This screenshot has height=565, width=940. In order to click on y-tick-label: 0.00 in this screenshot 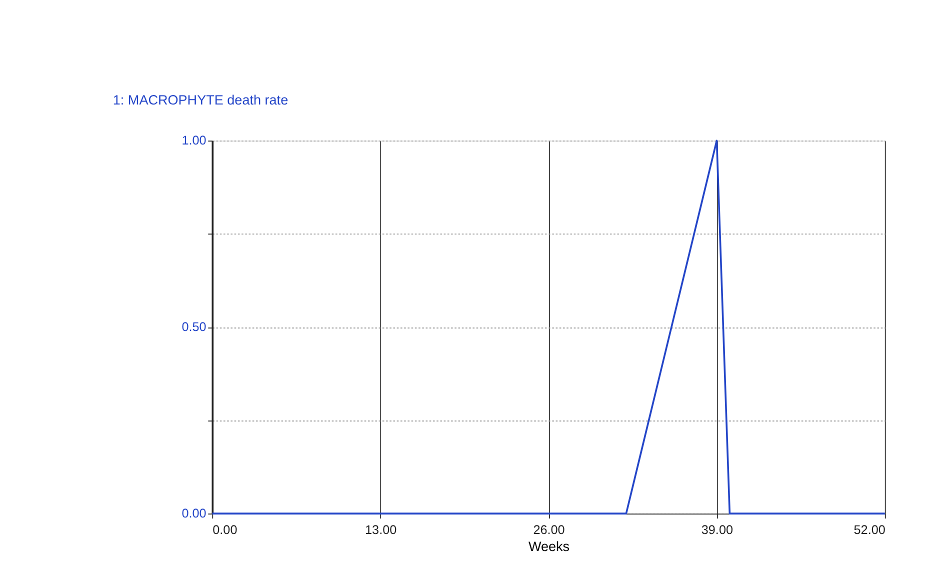, I will do `click(194, 513)`.